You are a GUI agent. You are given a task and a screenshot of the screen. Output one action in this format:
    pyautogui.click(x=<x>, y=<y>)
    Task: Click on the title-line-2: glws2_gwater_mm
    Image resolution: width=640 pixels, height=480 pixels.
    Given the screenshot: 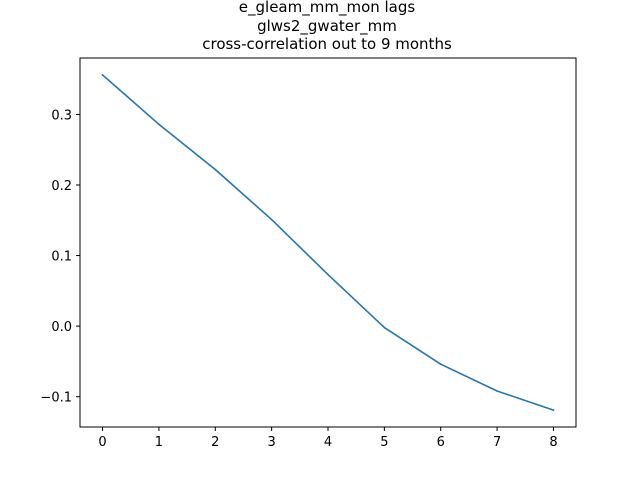 What is the action you would take?
    pyautogui.click(x=327, y=26)
    